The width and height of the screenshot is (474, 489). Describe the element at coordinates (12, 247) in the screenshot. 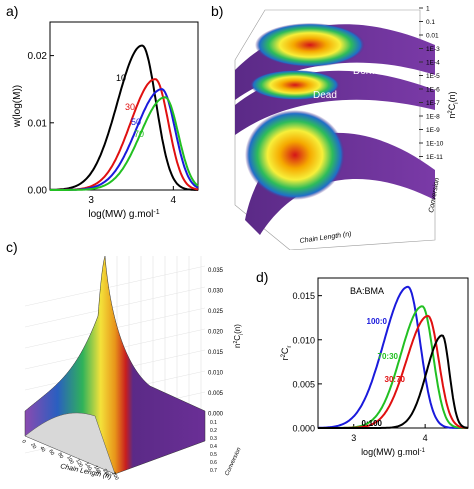

I see `panel-c-letter: c)` at that location.